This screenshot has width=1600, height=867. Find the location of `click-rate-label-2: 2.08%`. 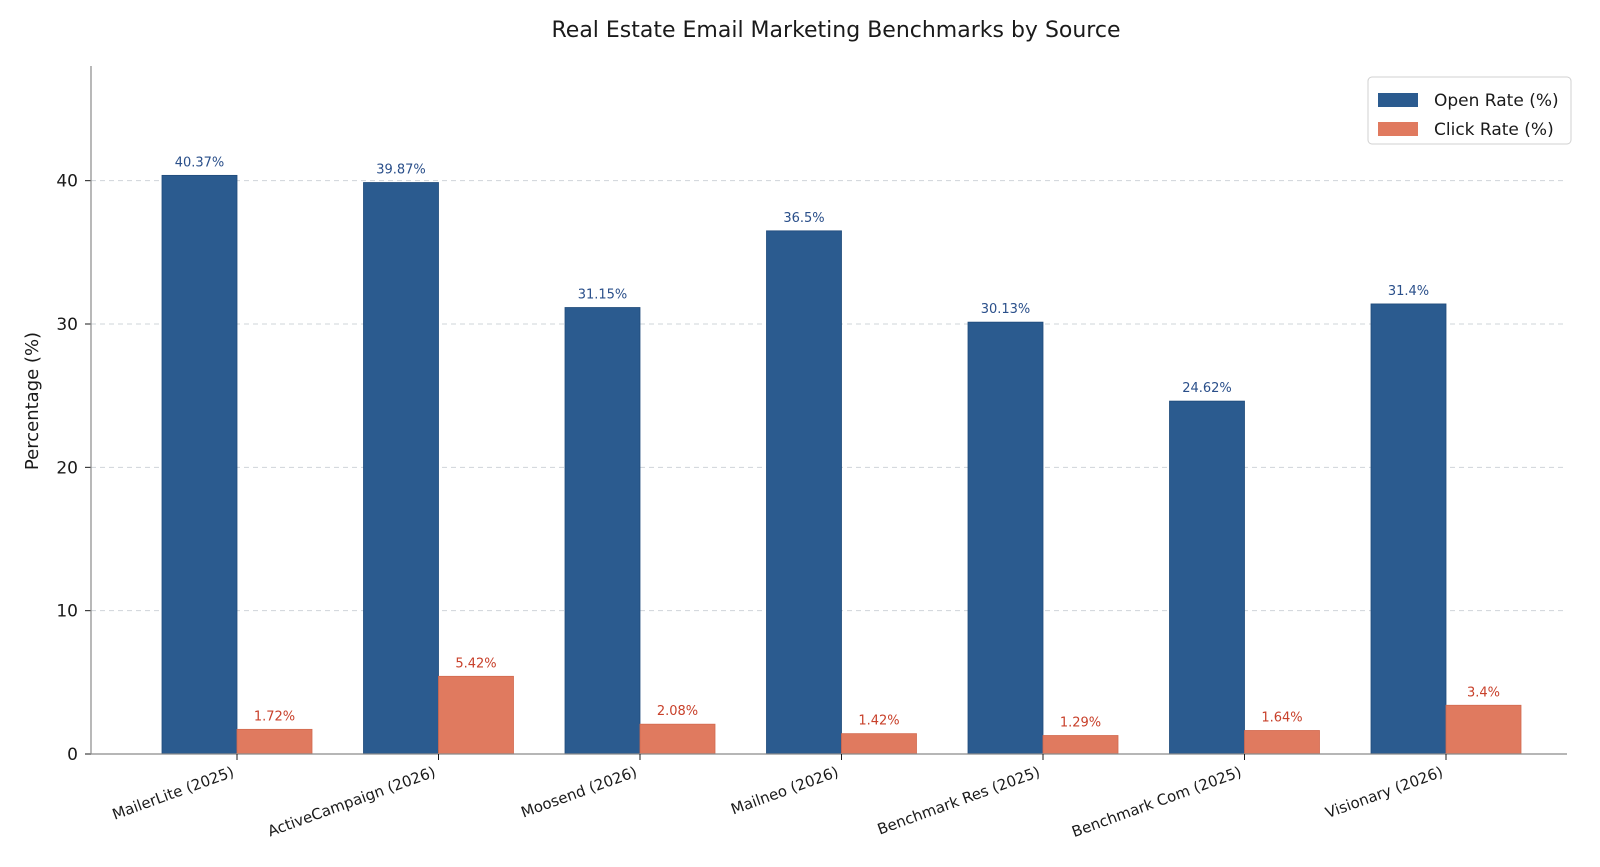

click-rate-label-2: 2.08% is located at coordinates (677, 711).